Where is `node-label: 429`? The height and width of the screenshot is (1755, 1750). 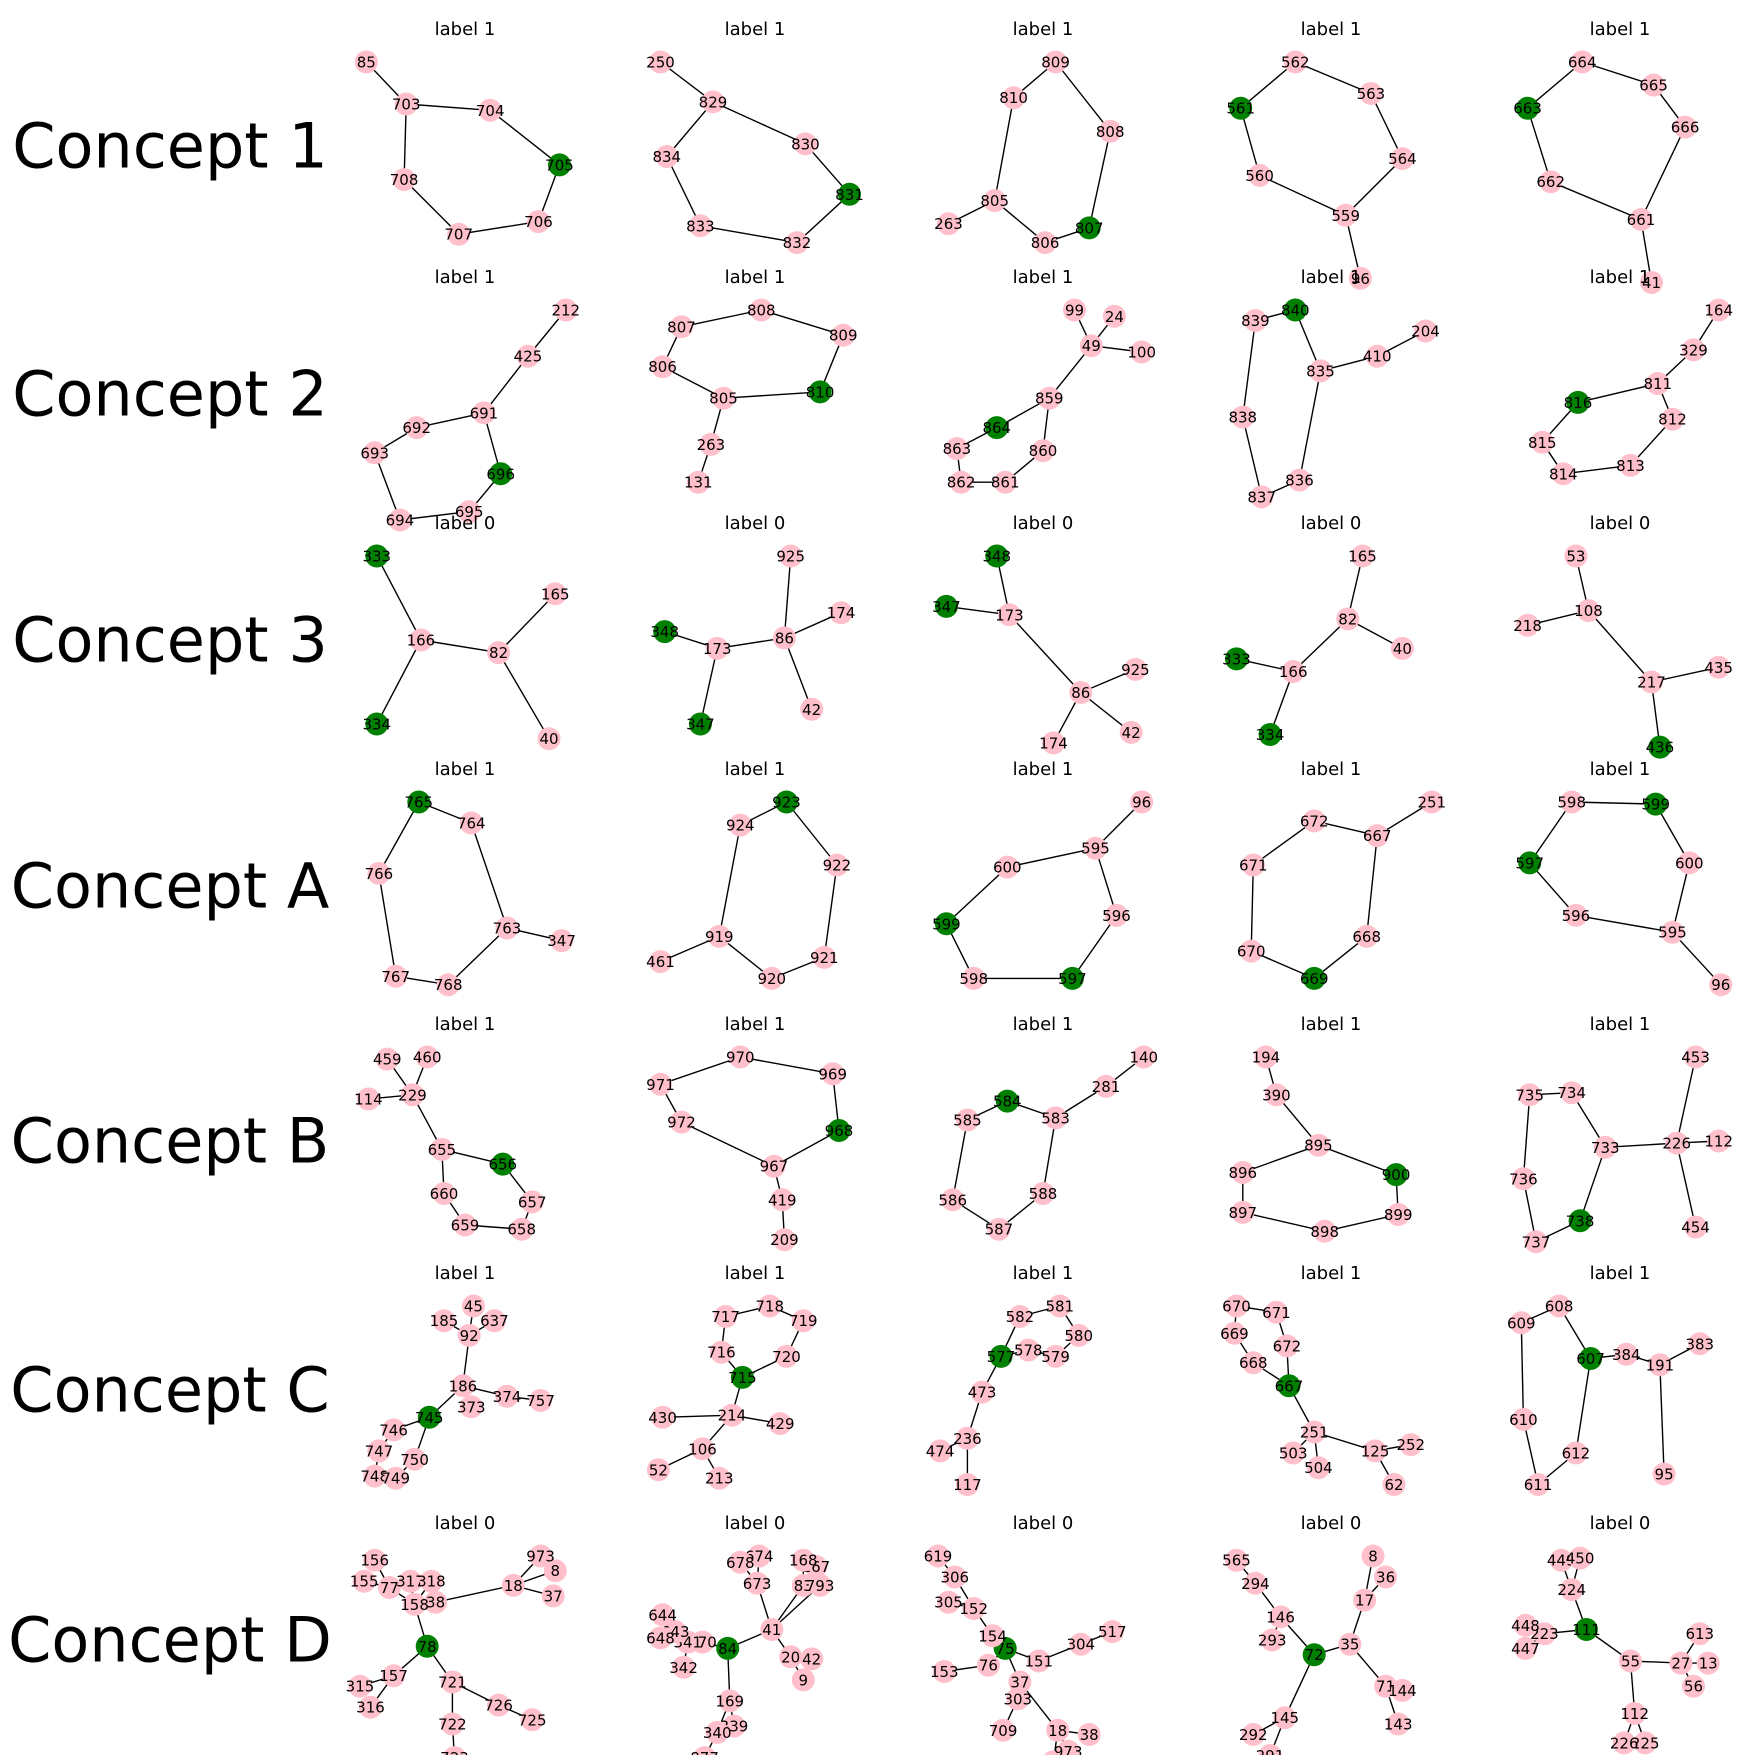 node-label: 429 is located at coordinates (780, 1424).